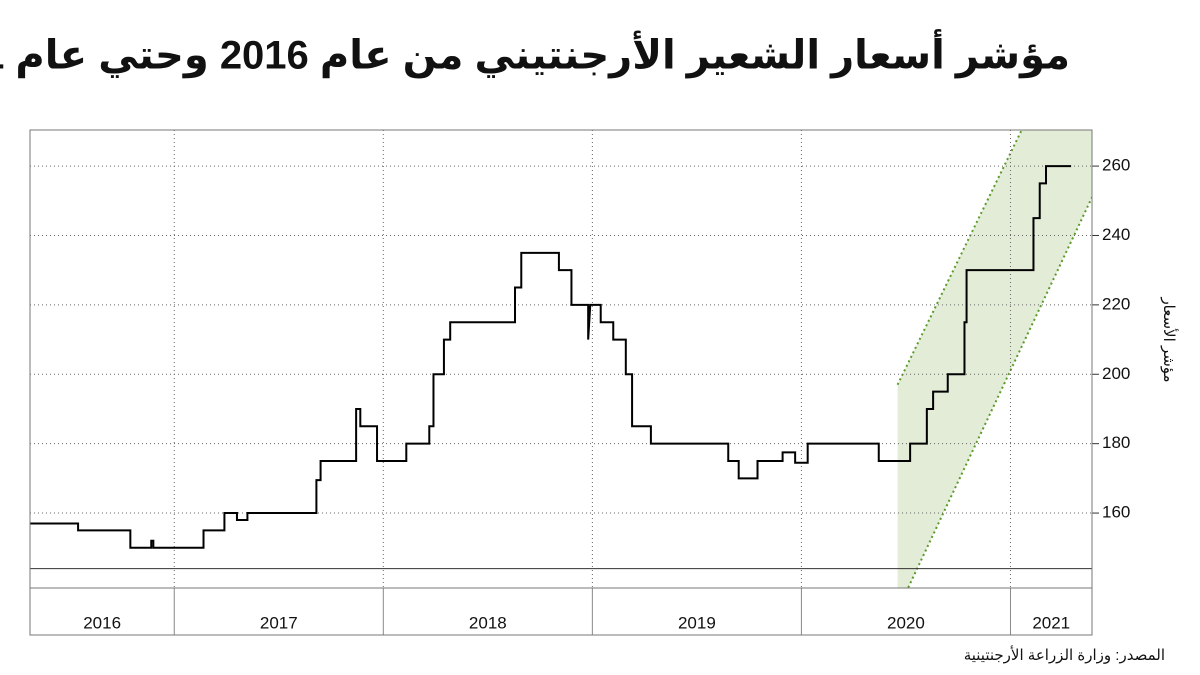 This screenshot has width=1200, height=675. I want to click on x-tick-label: 2020, so click(906, 622).